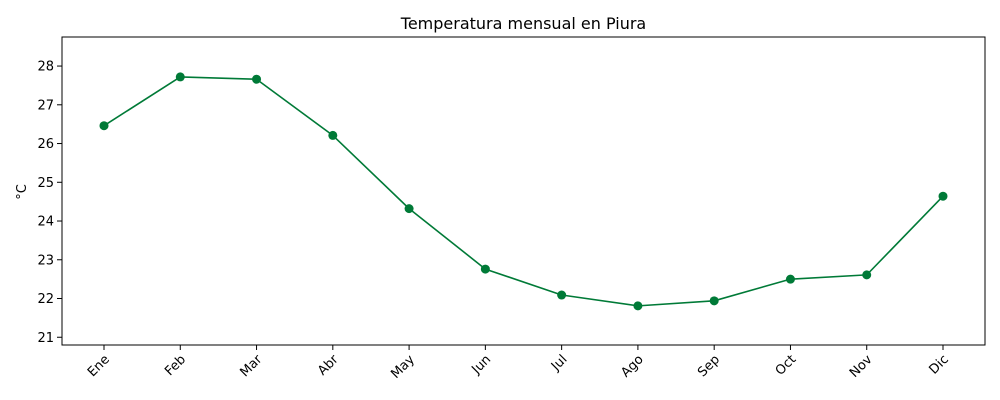  Describe the element at coordinates (559, 363) in the screenshot. I see `x-tick-label: Jul` at that location.